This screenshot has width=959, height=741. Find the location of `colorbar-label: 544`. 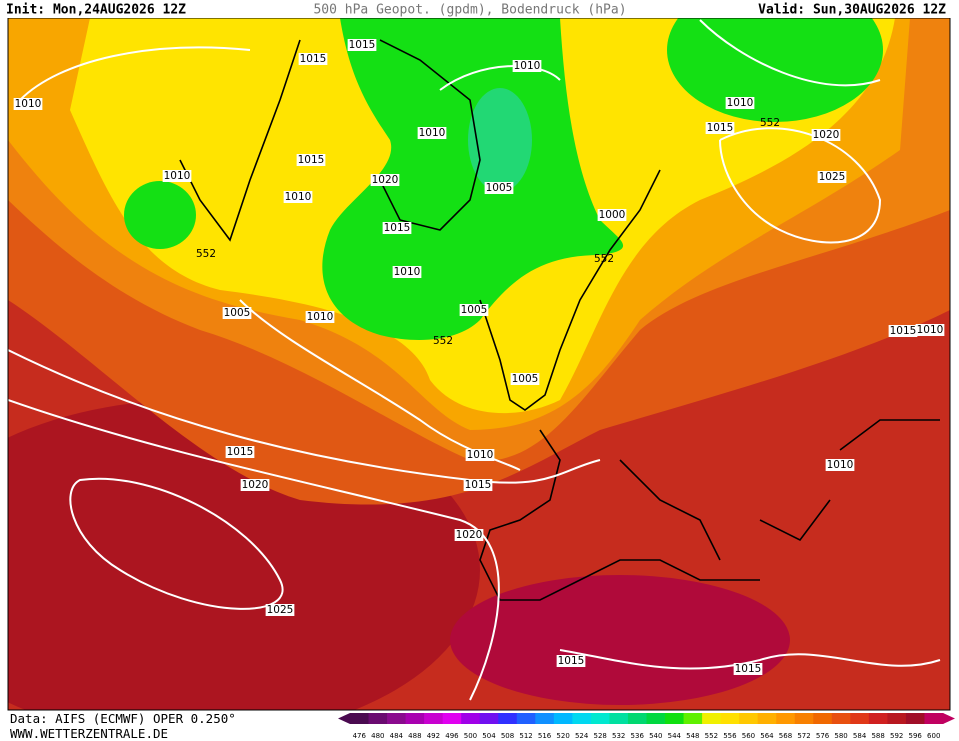

colorbar-label: 544 is located at coordinates (675, 736).